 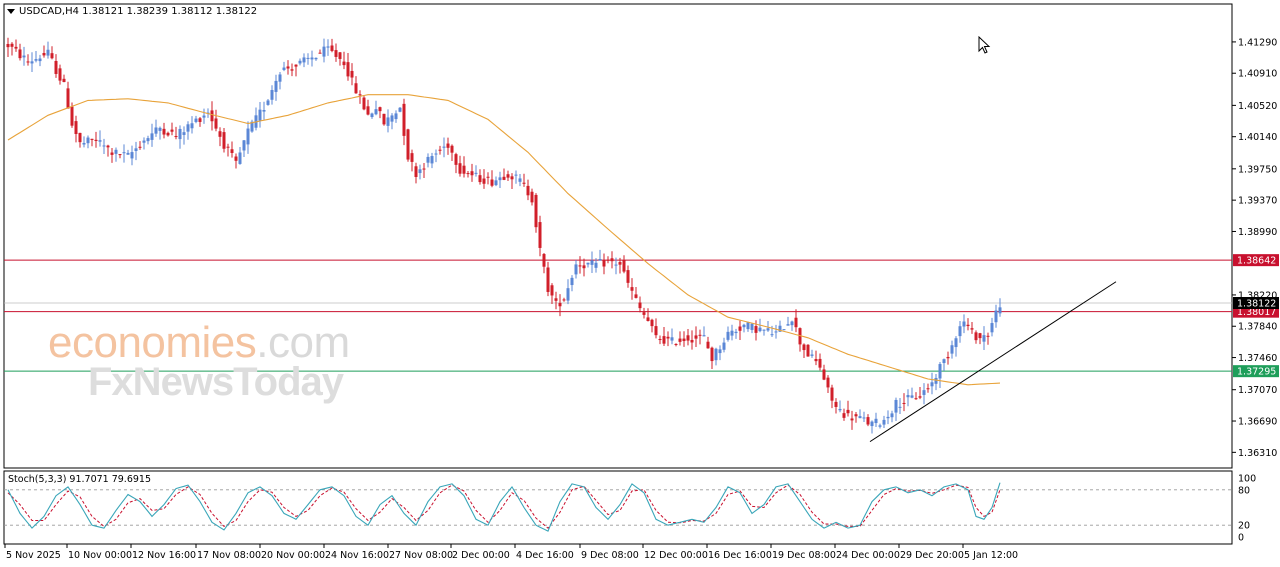 I want to click on stoch-tick-label: 100, so click(x=1247, y=479).